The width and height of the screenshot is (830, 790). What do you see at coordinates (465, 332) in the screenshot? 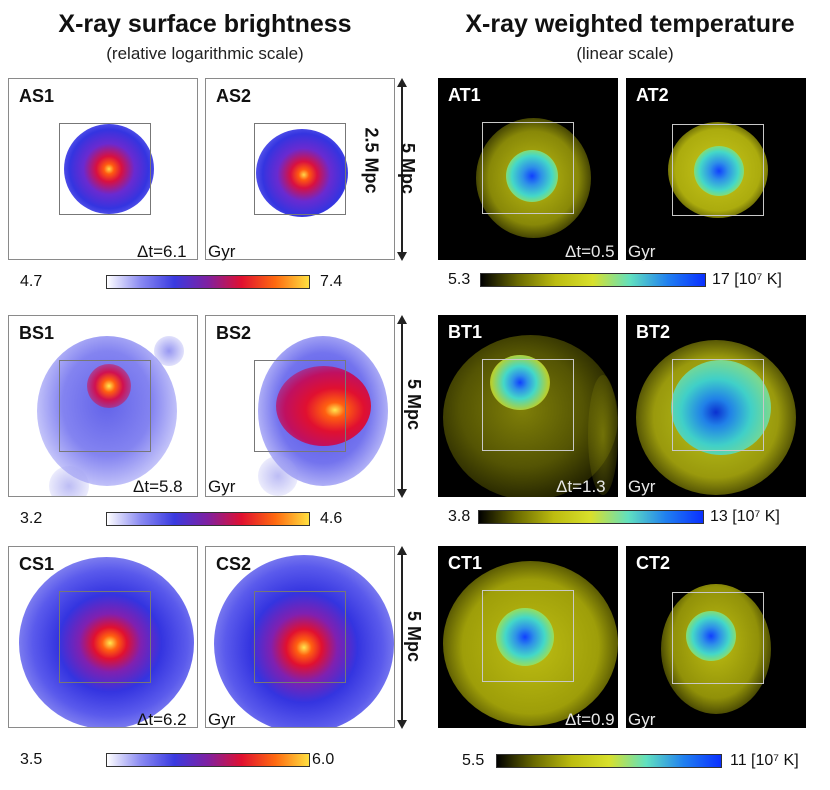
I see `panel-label-bt1: BT1` at bounding box center [465, 332].